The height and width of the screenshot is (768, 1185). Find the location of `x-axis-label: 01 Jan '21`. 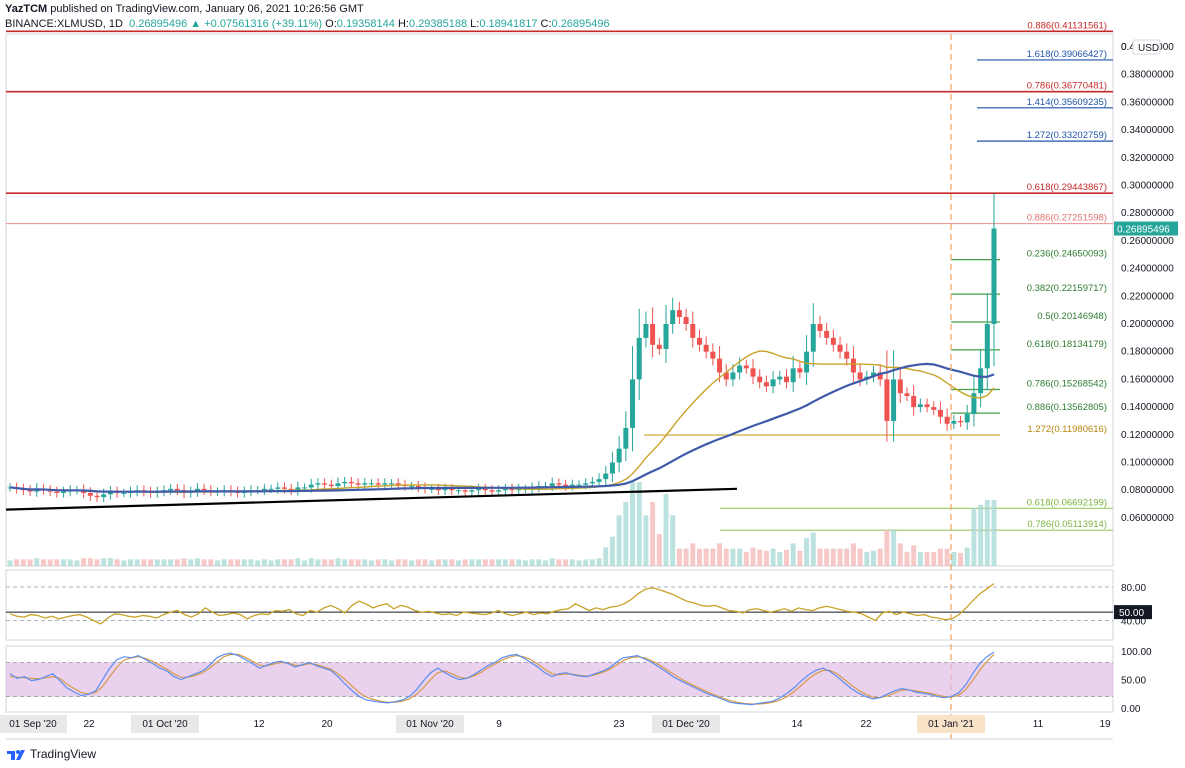

x-axis-label: 01 Jan '21 is located at coordinates (951, 724).